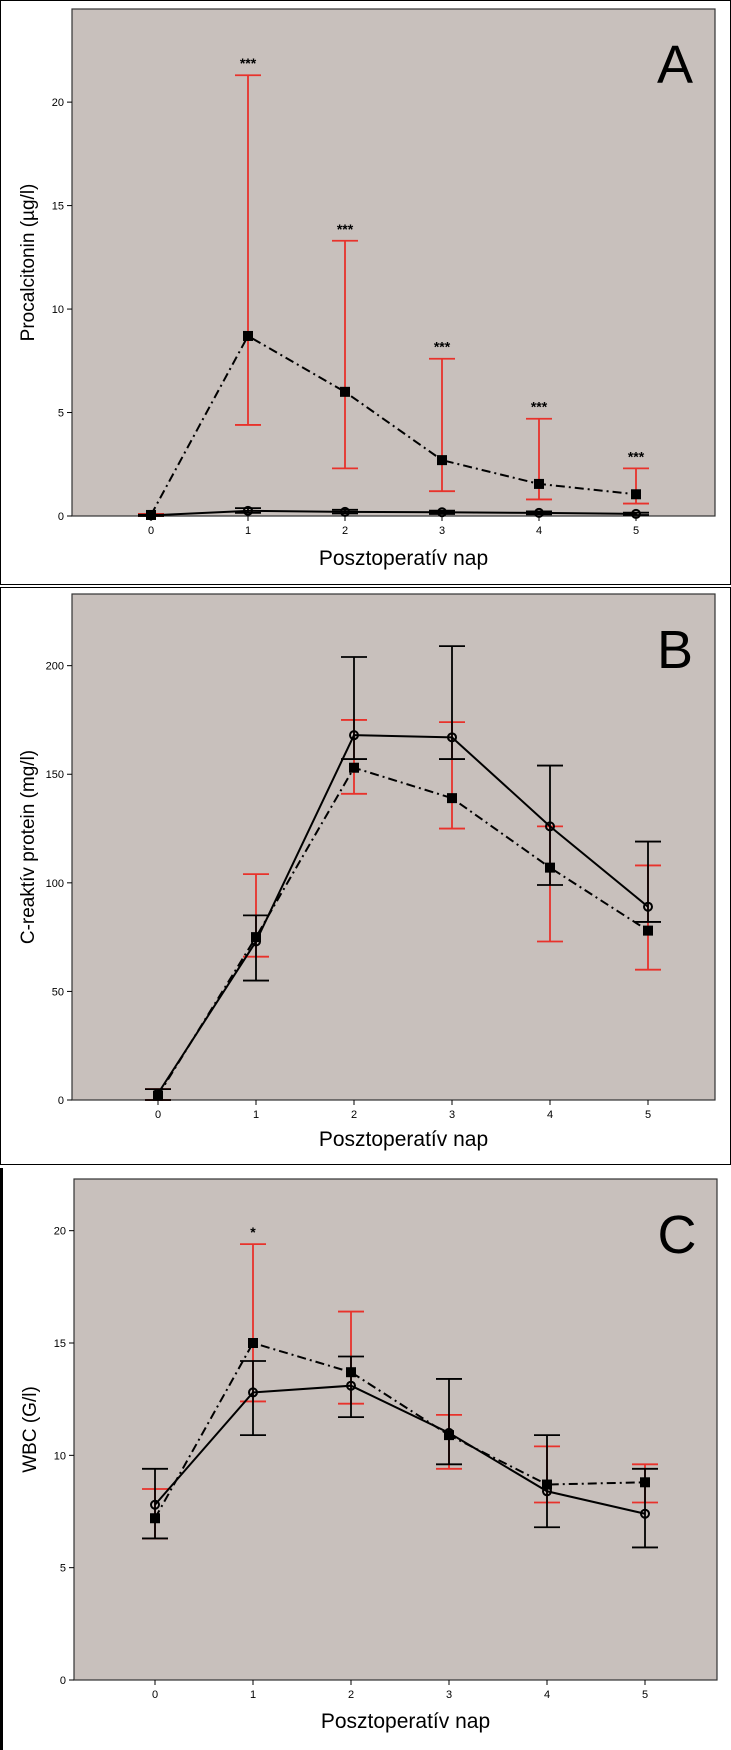  Describe the element at coordinates (675, 65) in the screenshot. I see `panel-letter: A` at that location.